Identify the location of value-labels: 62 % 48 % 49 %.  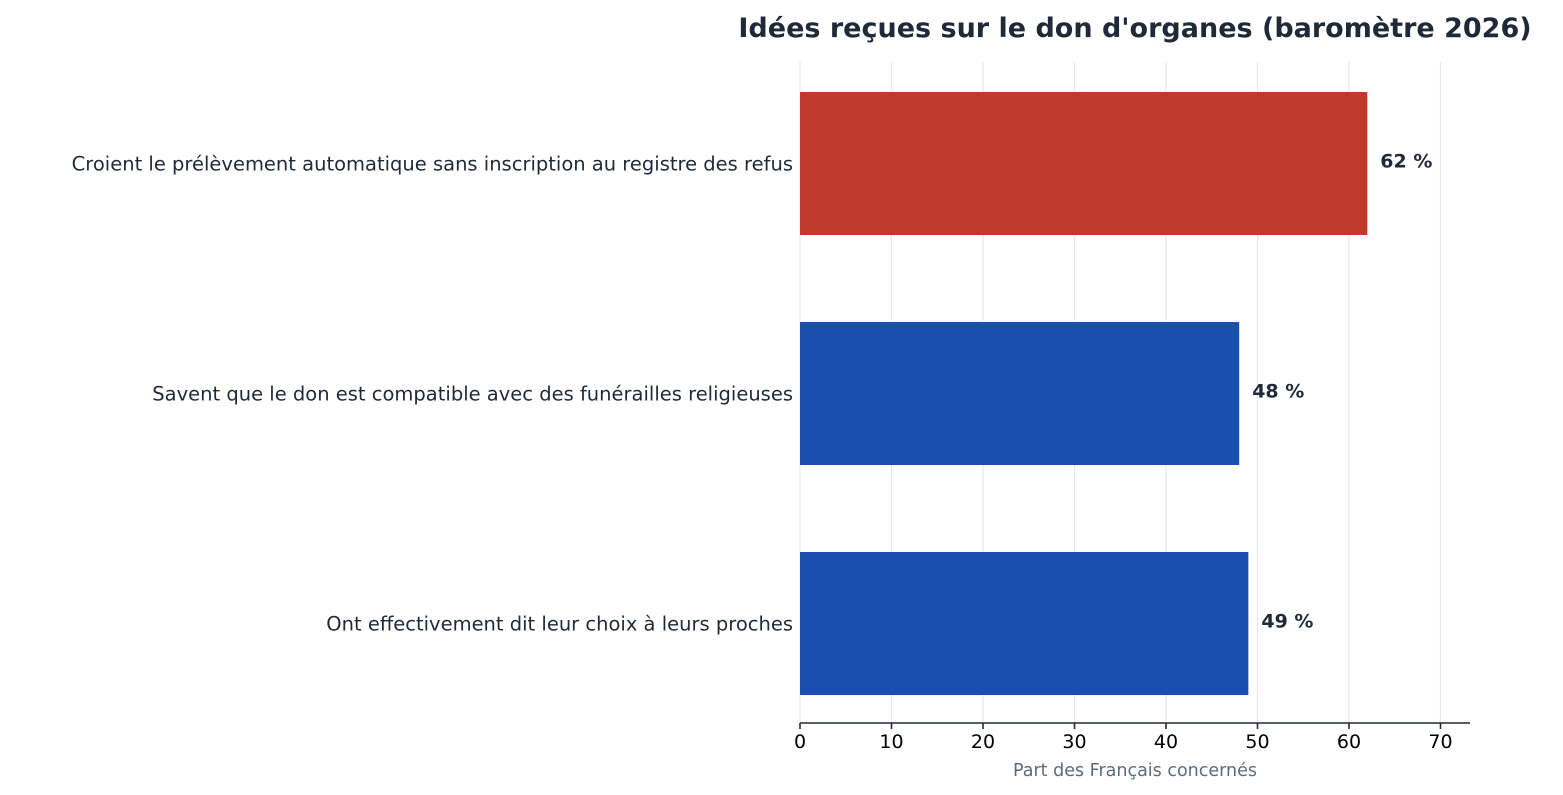
(1342, 392).